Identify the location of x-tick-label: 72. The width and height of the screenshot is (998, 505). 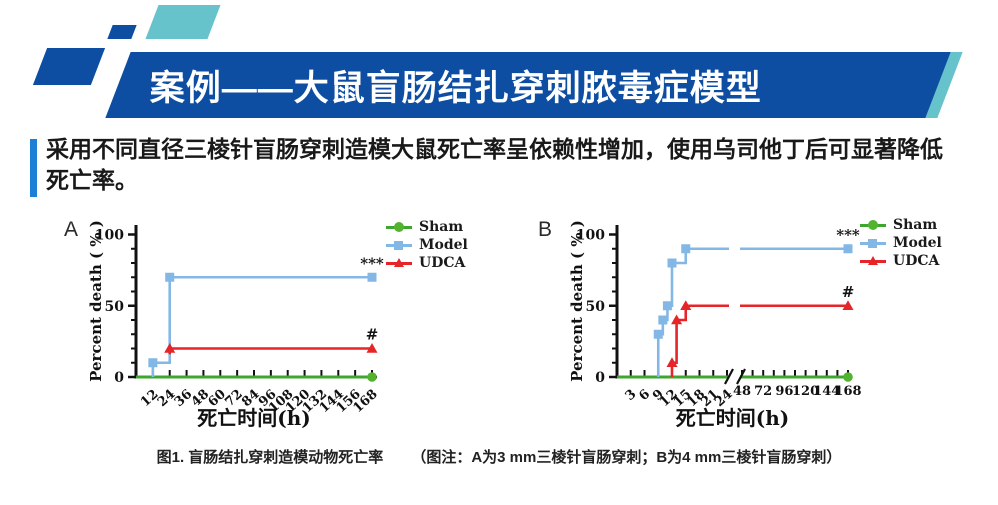
(763, 391).